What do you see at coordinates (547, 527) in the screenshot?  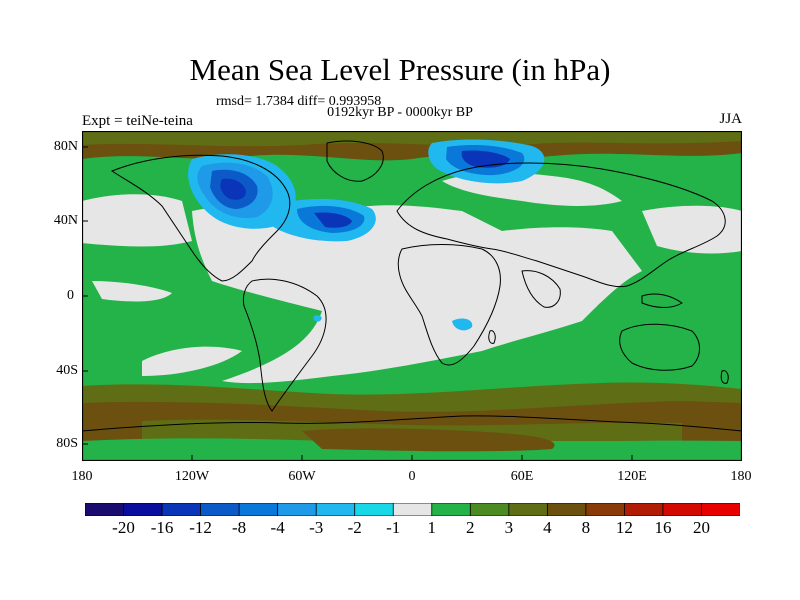 I see `colorbar-label: 4` at bounding box center [547, 527].